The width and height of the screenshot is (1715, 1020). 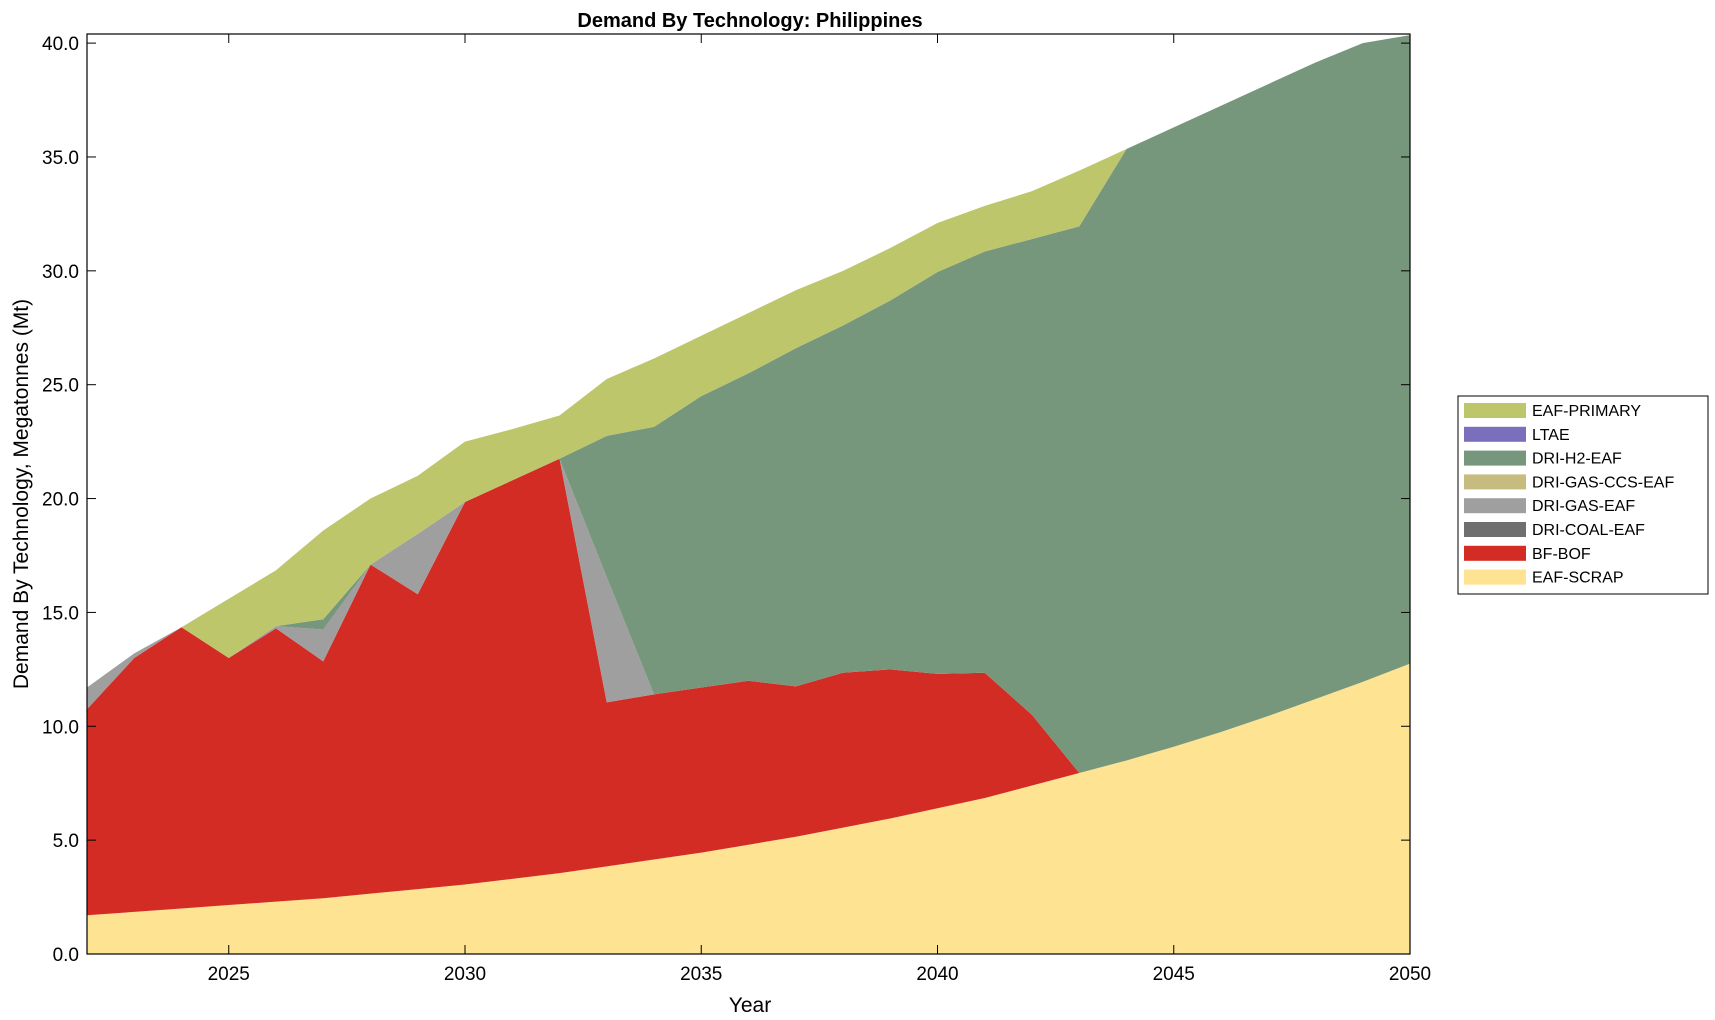 I want to click on legend-label-bf-bof: BF-BOF, so click(x=1561, y=554).